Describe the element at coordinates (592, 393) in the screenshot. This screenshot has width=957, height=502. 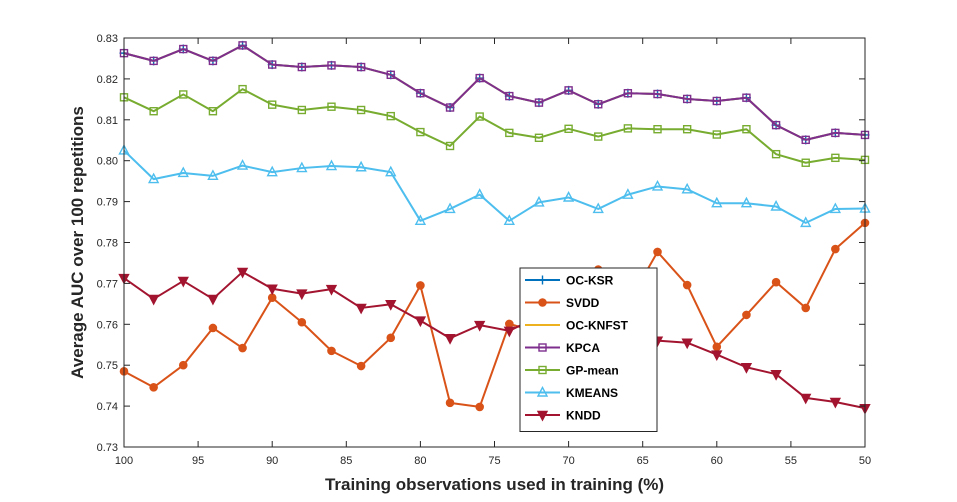
I see `legend-label: KMEANS` at that location.